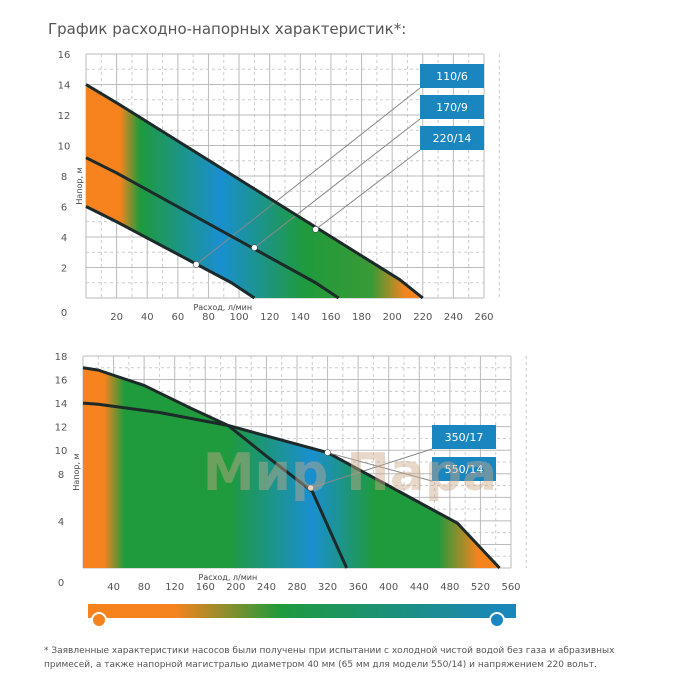 Image resolution: width=700 pixels, height=700 pixels. What do you see at coordinates (388, 587) in the screenshot?
I see `x-tick-label: 400` at bounding box center [388, 587].